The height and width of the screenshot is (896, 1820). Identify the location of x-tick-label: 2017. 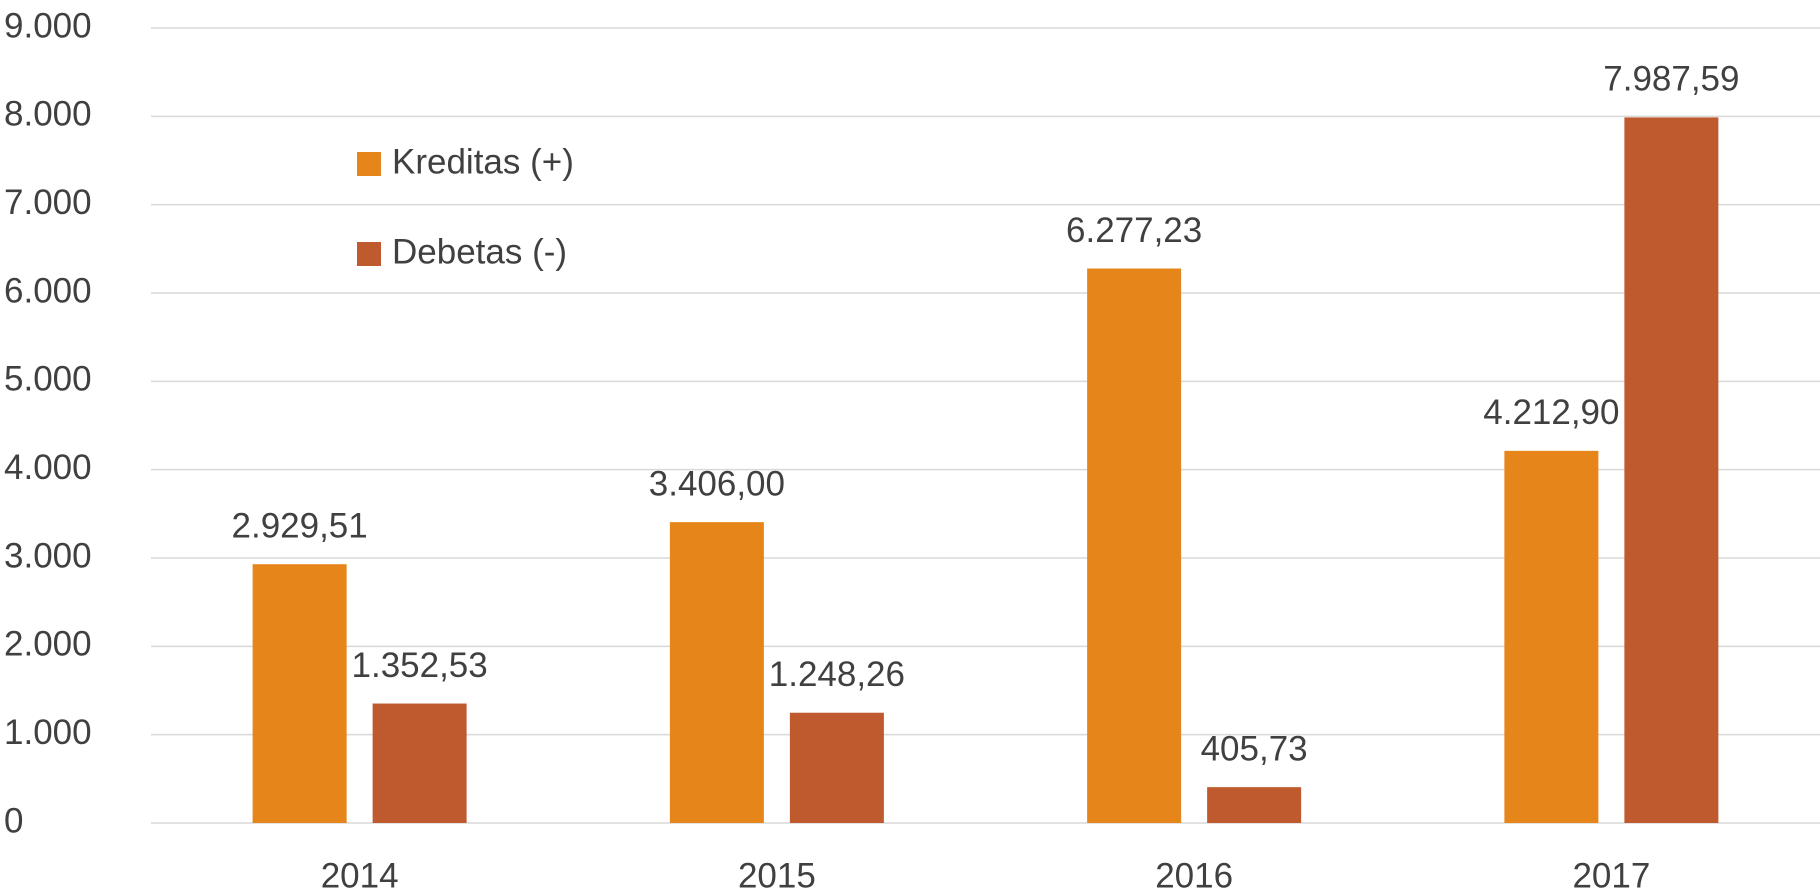
(1611, 875).